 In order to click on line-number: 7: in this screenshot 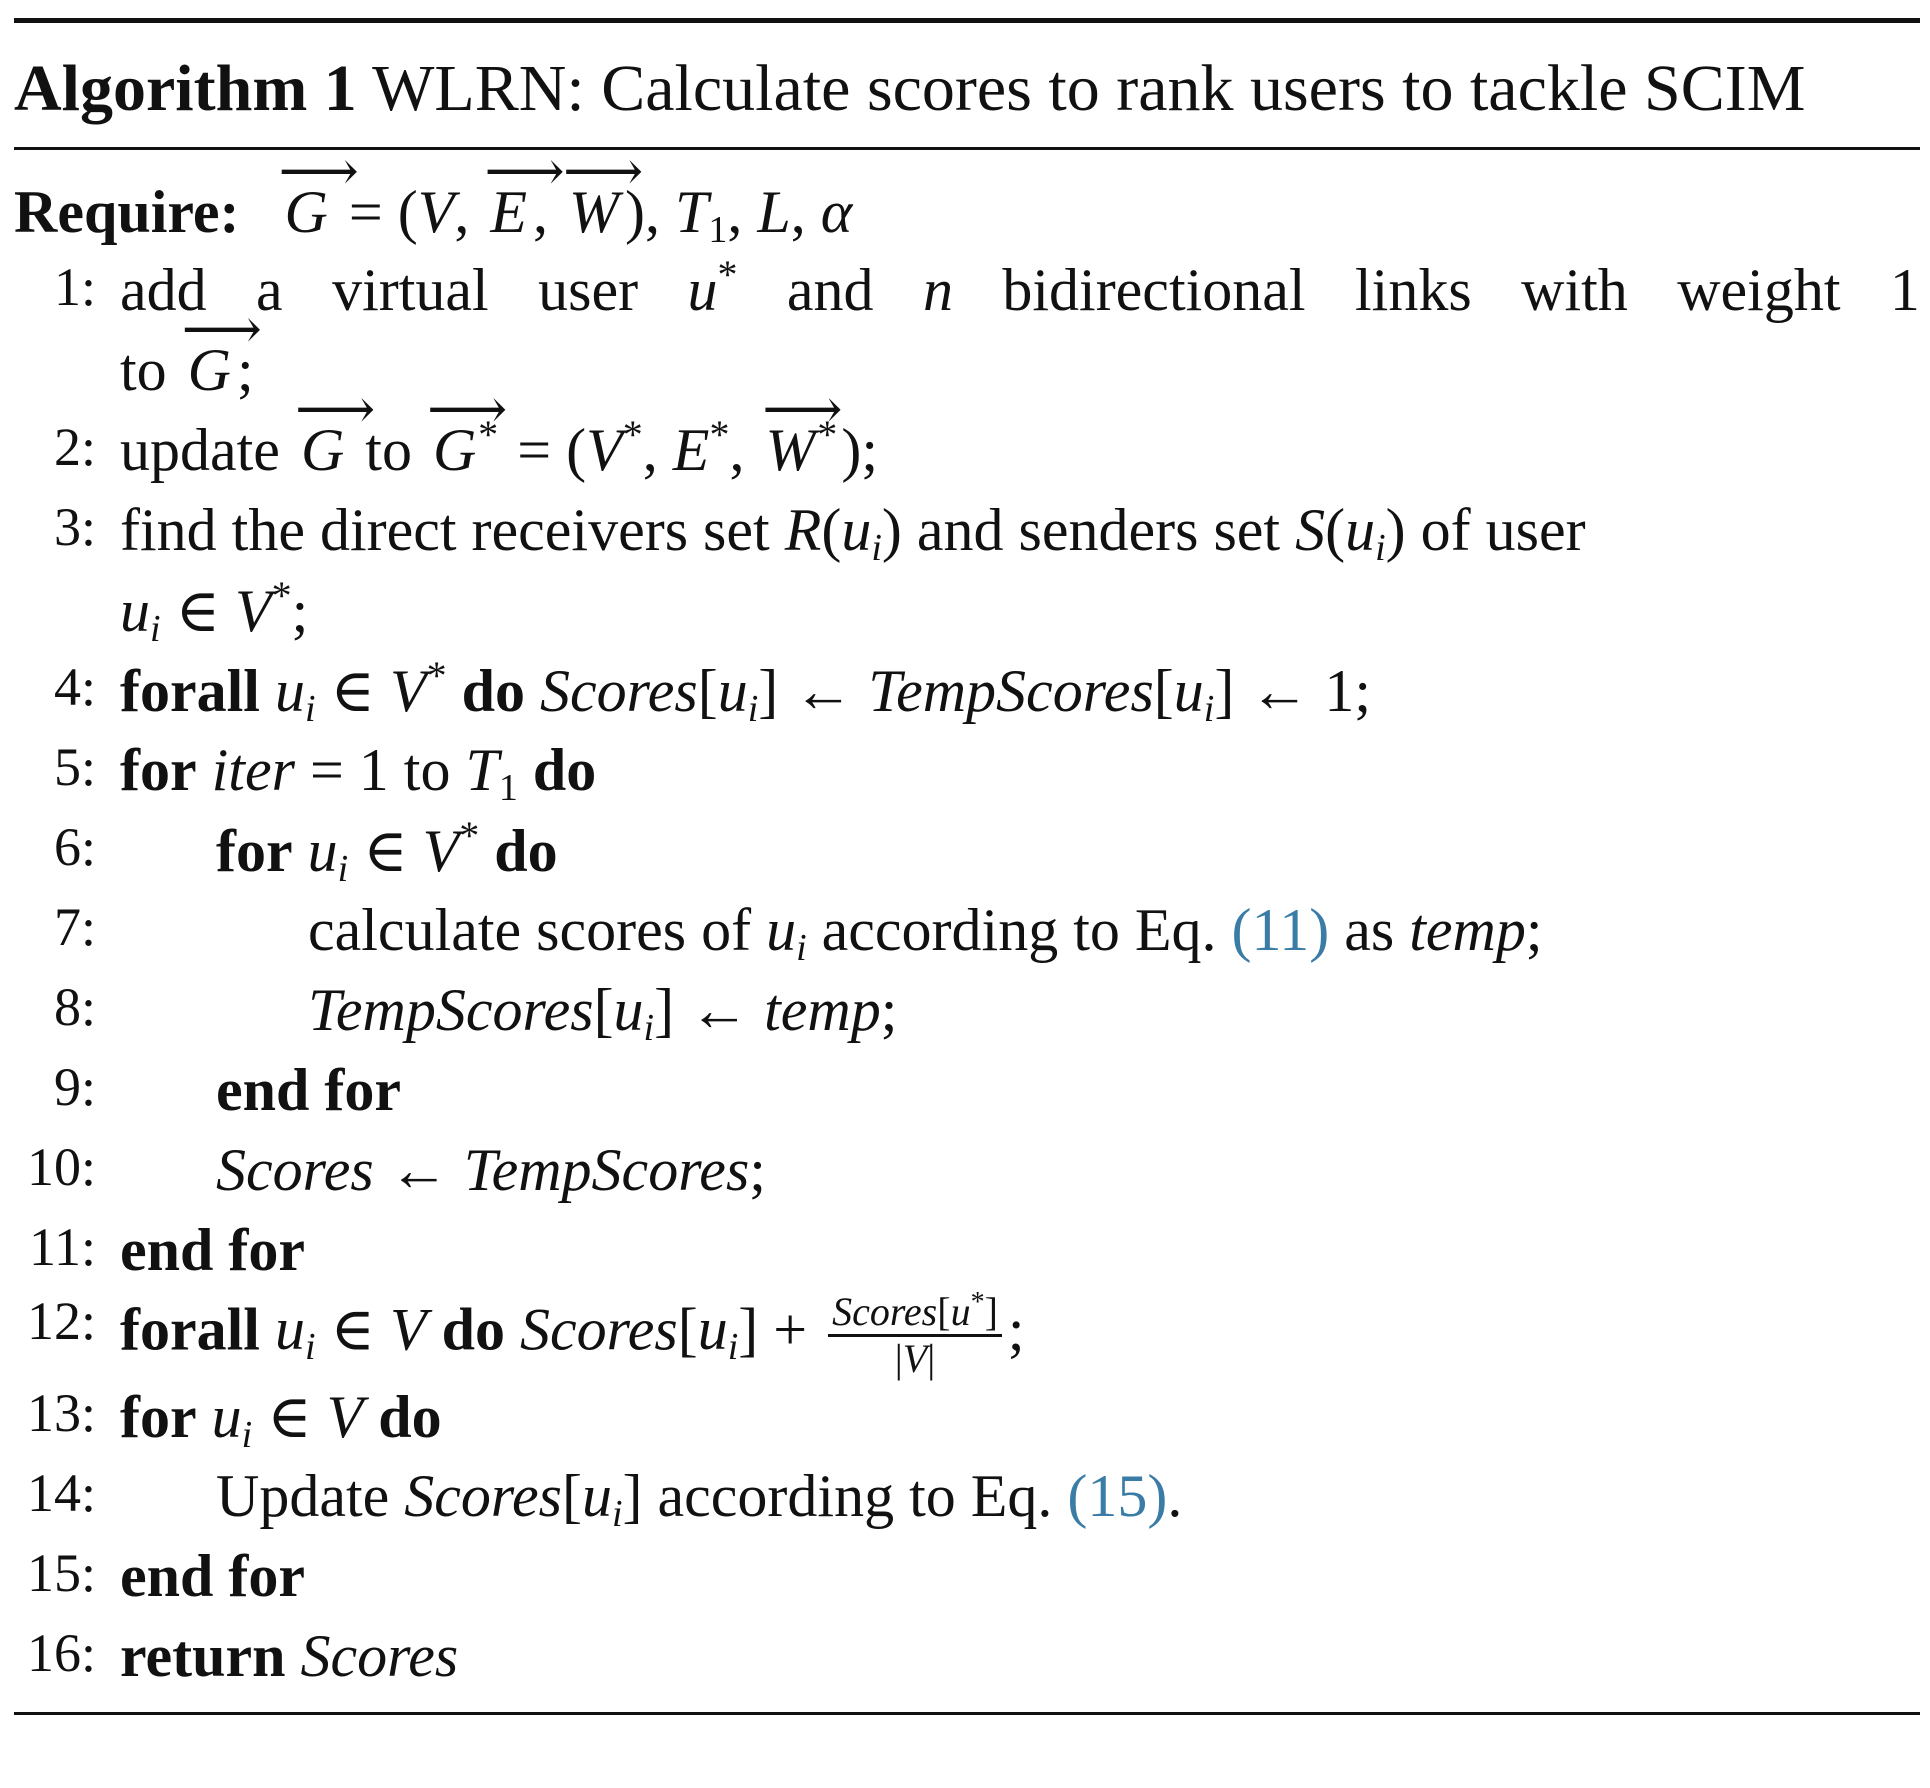, I will do `click(74, 927)`.